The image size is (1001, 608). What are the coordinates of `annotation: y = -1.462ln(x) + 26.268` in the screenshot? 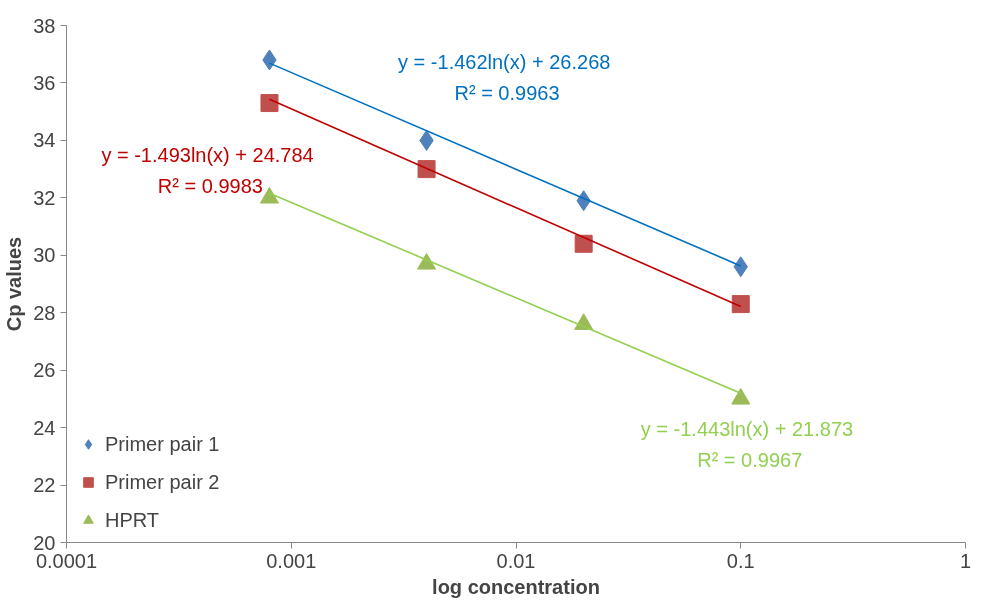 It's located at (504, 61).